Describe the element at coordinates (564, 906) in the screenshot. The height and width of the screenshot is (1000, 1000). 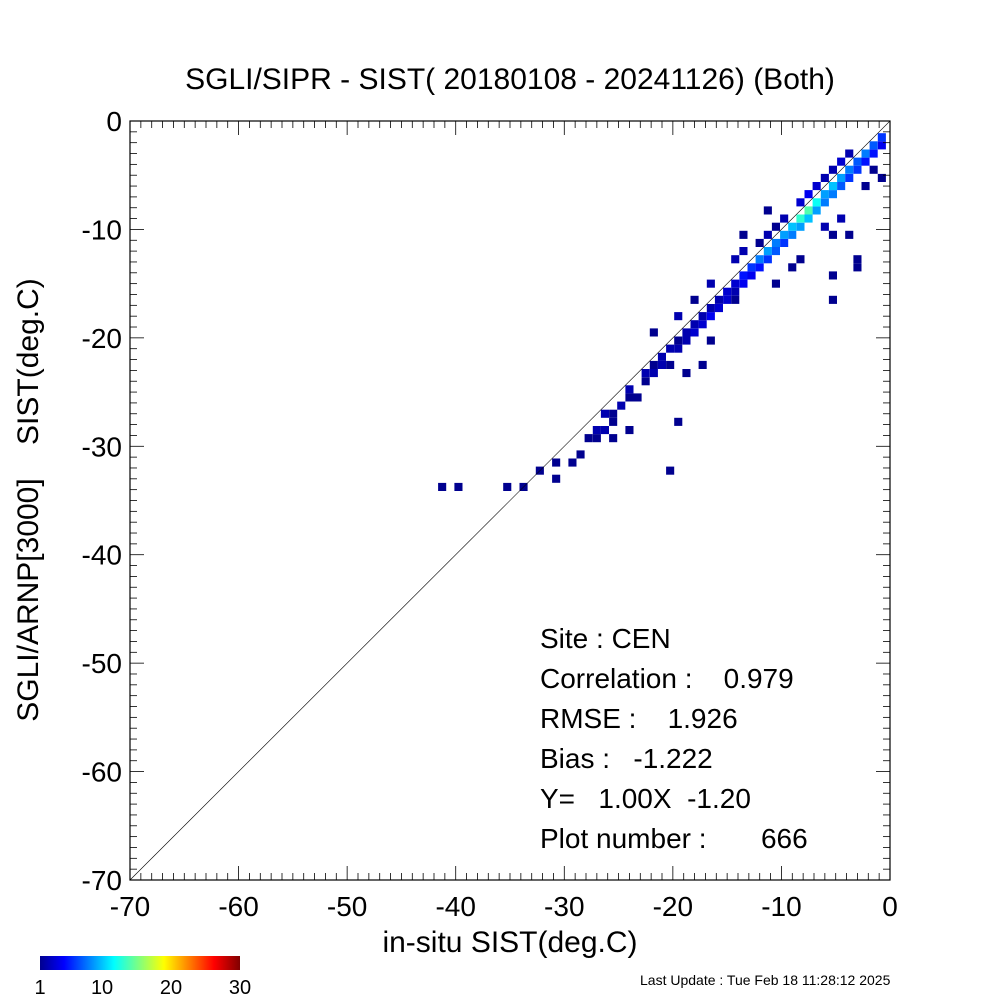
I see `x-tick-label: -30` at that location.